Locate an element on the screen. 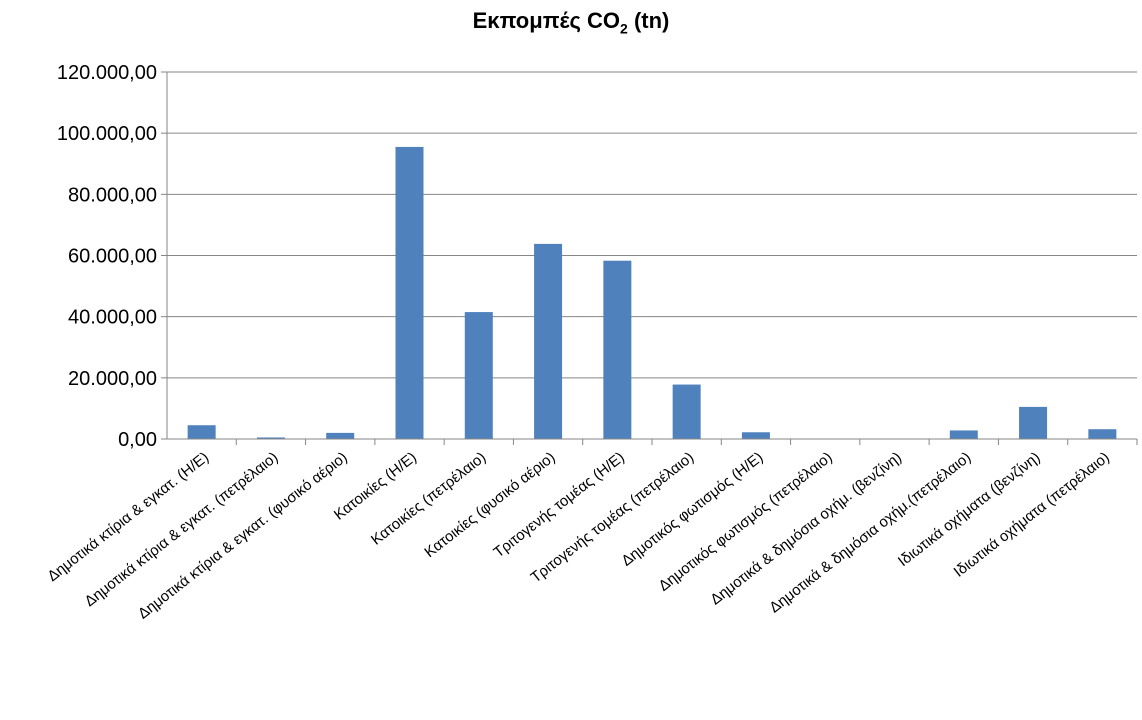 This screenshot has width=1142, height=720. y-tick-label: 100.000,00 is located at coordinates (107, 134).